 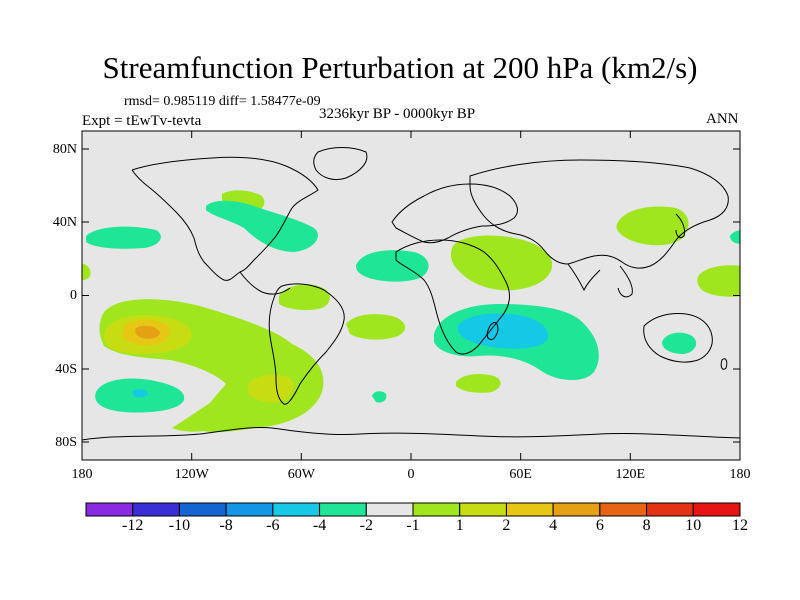 What do you see at coordinates (392, 266) in the screenshot?
I see `contour-neg-atlantic` at bounding box center [392, 266].